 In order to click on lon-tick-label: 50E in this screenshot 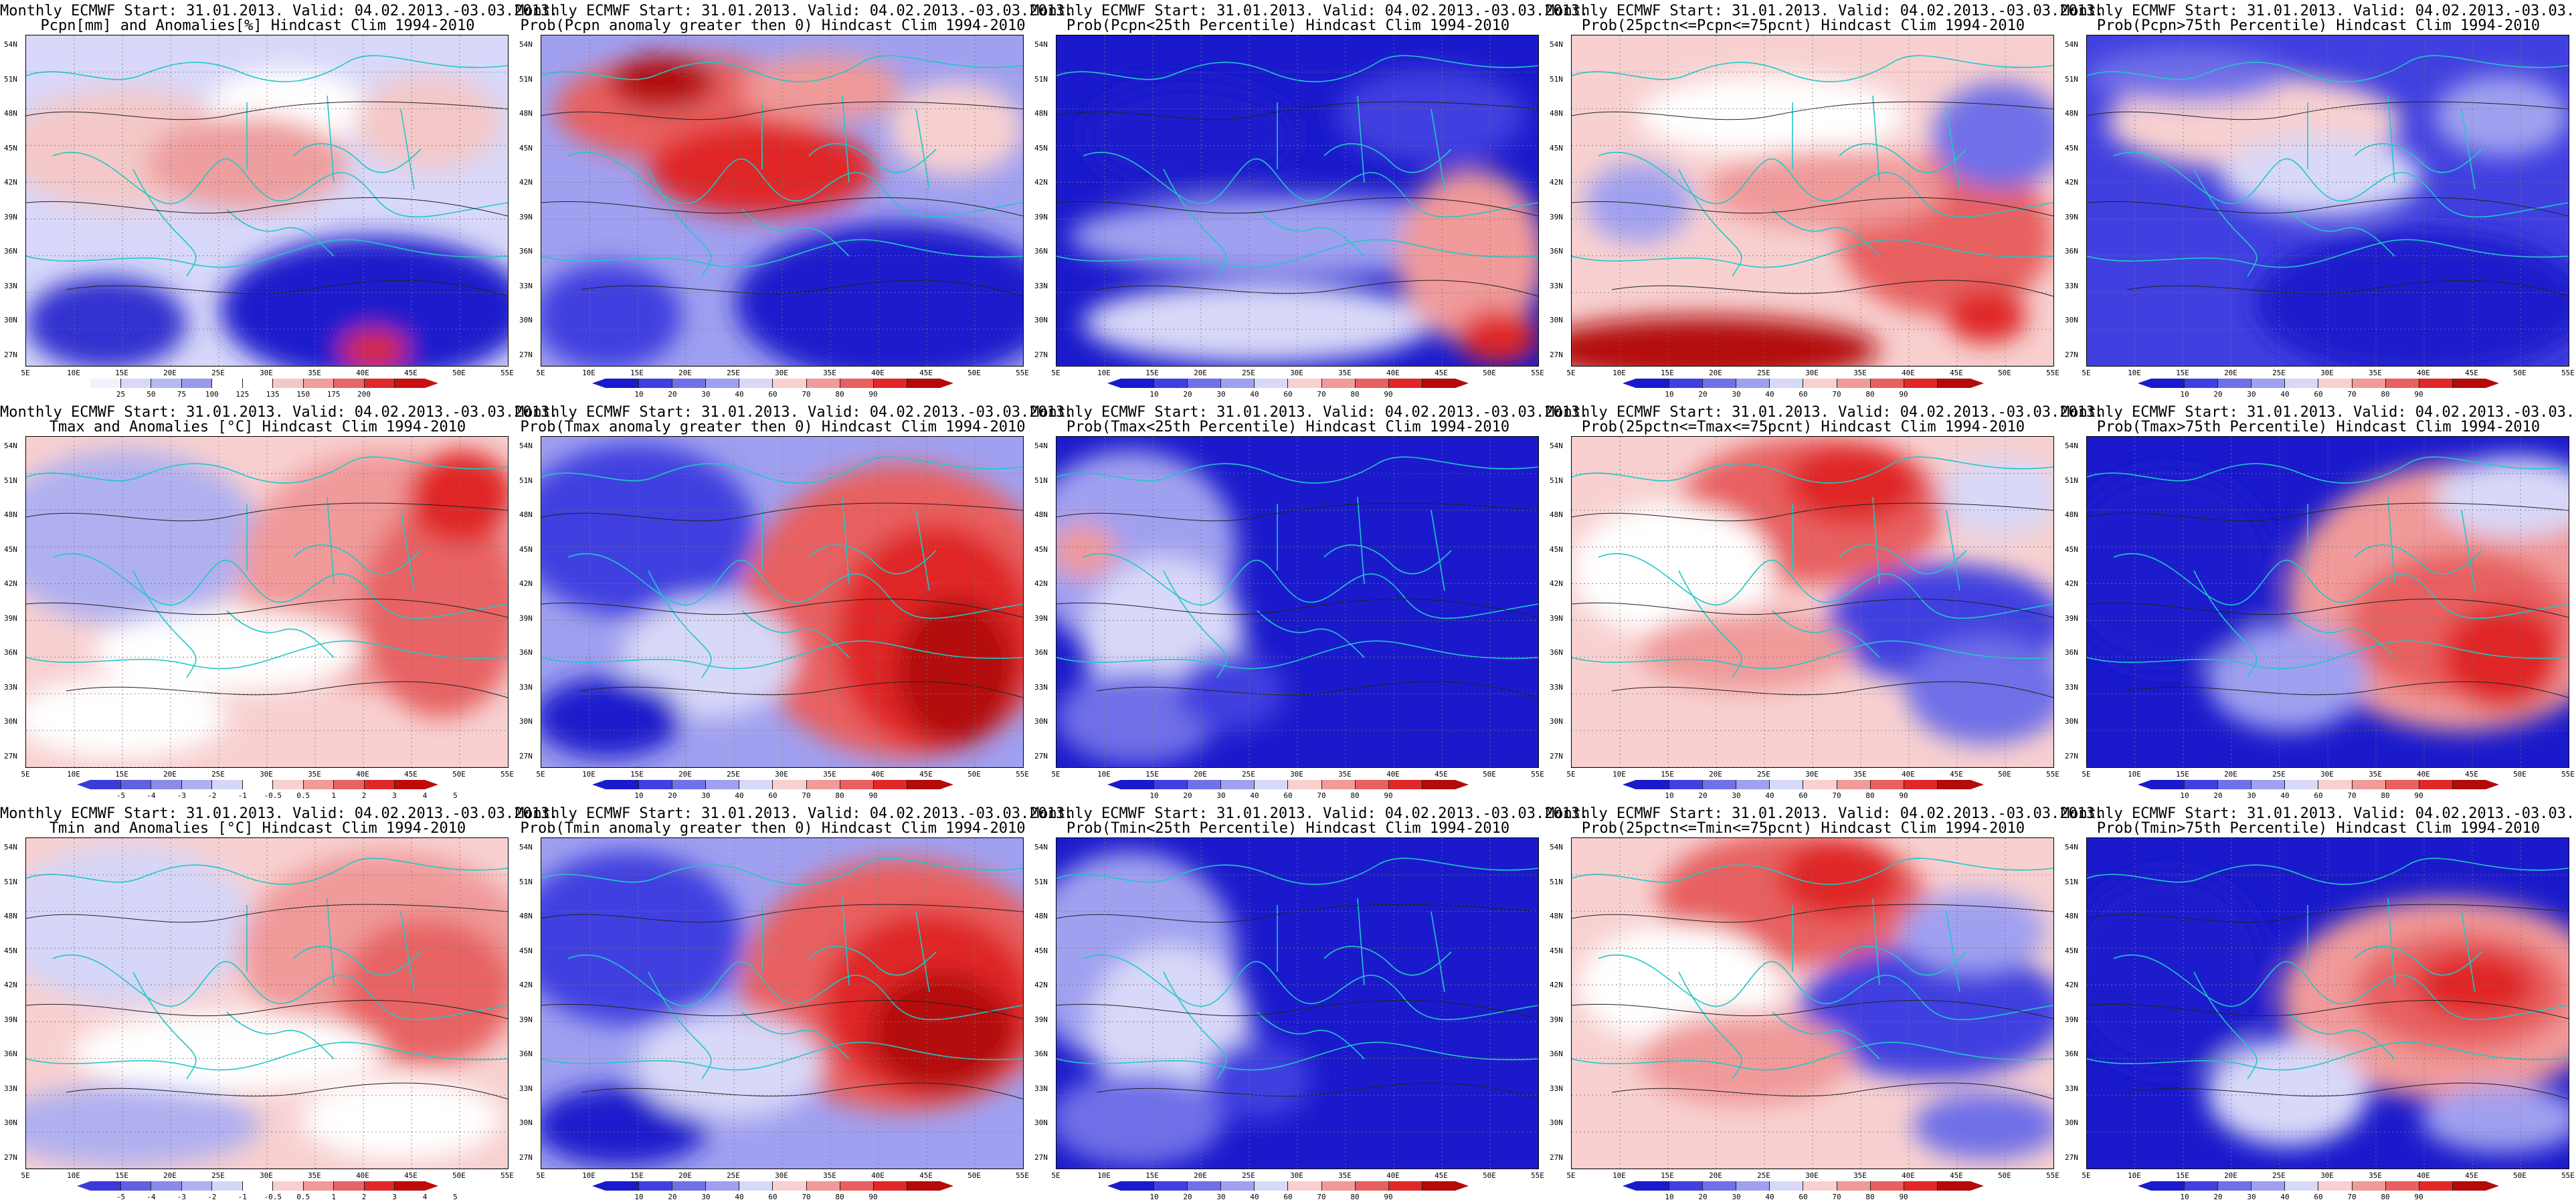, I will do `click(975, 1175)`.